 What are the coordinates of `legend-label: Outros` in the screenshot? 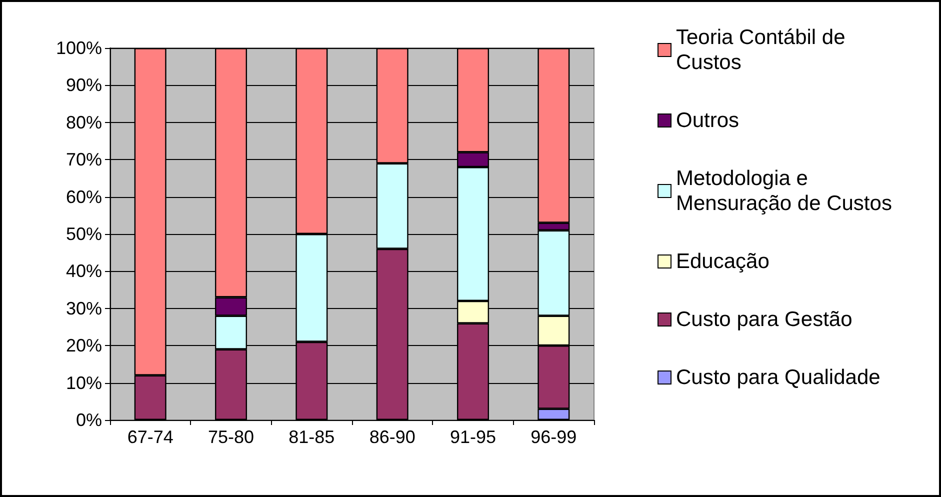 It's located at (708, 120).